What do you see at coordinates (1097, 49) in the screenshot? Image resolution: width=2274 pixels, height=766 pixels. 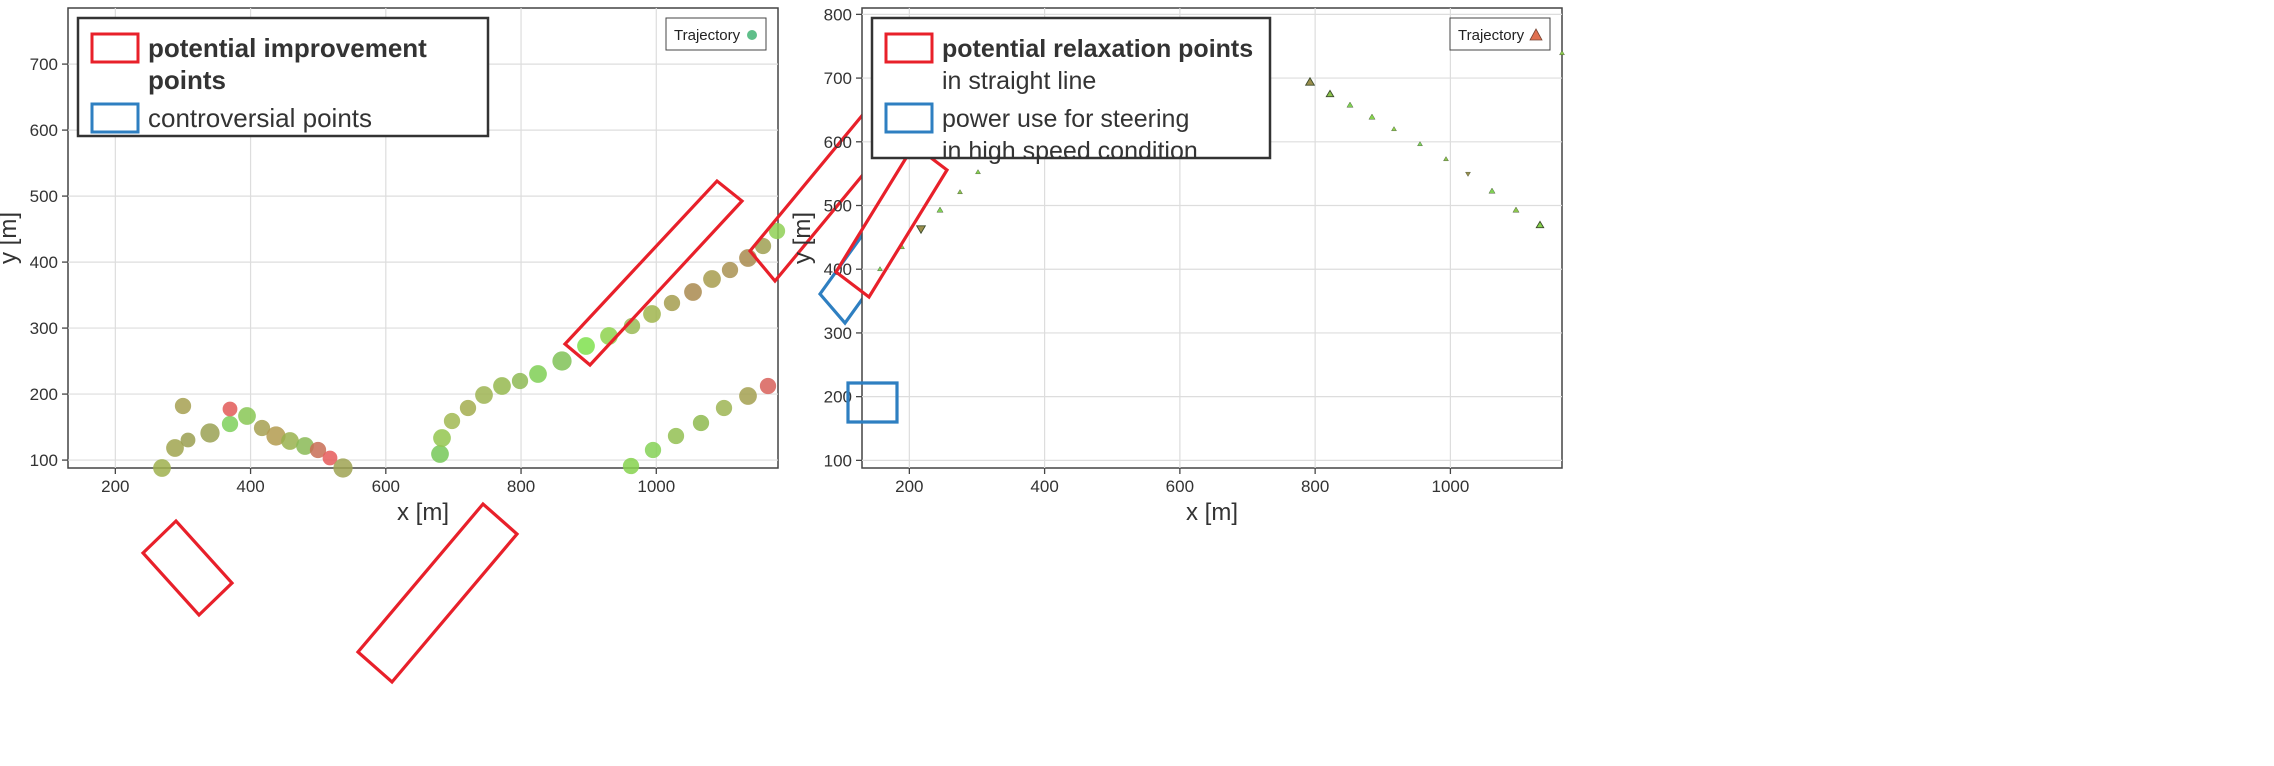 I see `annotation-text: potential relaxation points` at bounding box center [1097, 49].